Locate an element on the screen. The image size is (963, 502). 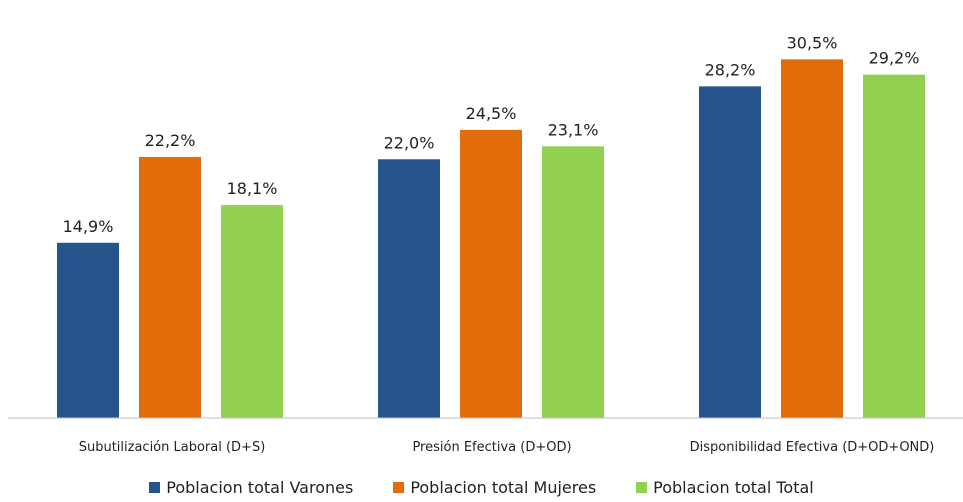
legend-swatch-total is located at coordinates (642, 487).